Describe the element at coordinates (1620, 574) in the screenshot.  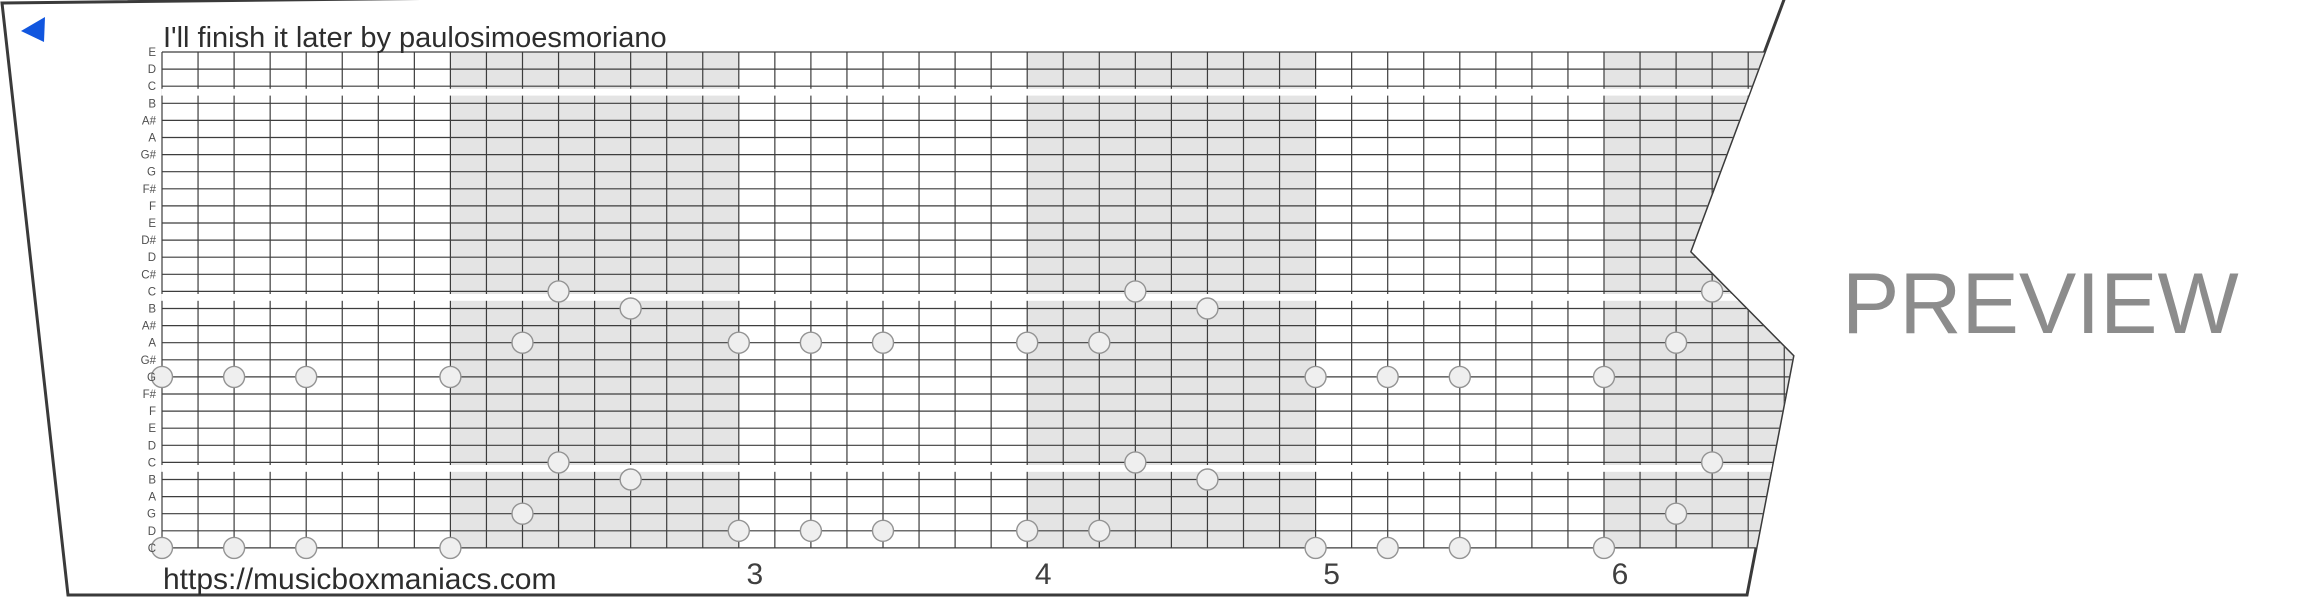
I see `measure-number: 6` at that location.